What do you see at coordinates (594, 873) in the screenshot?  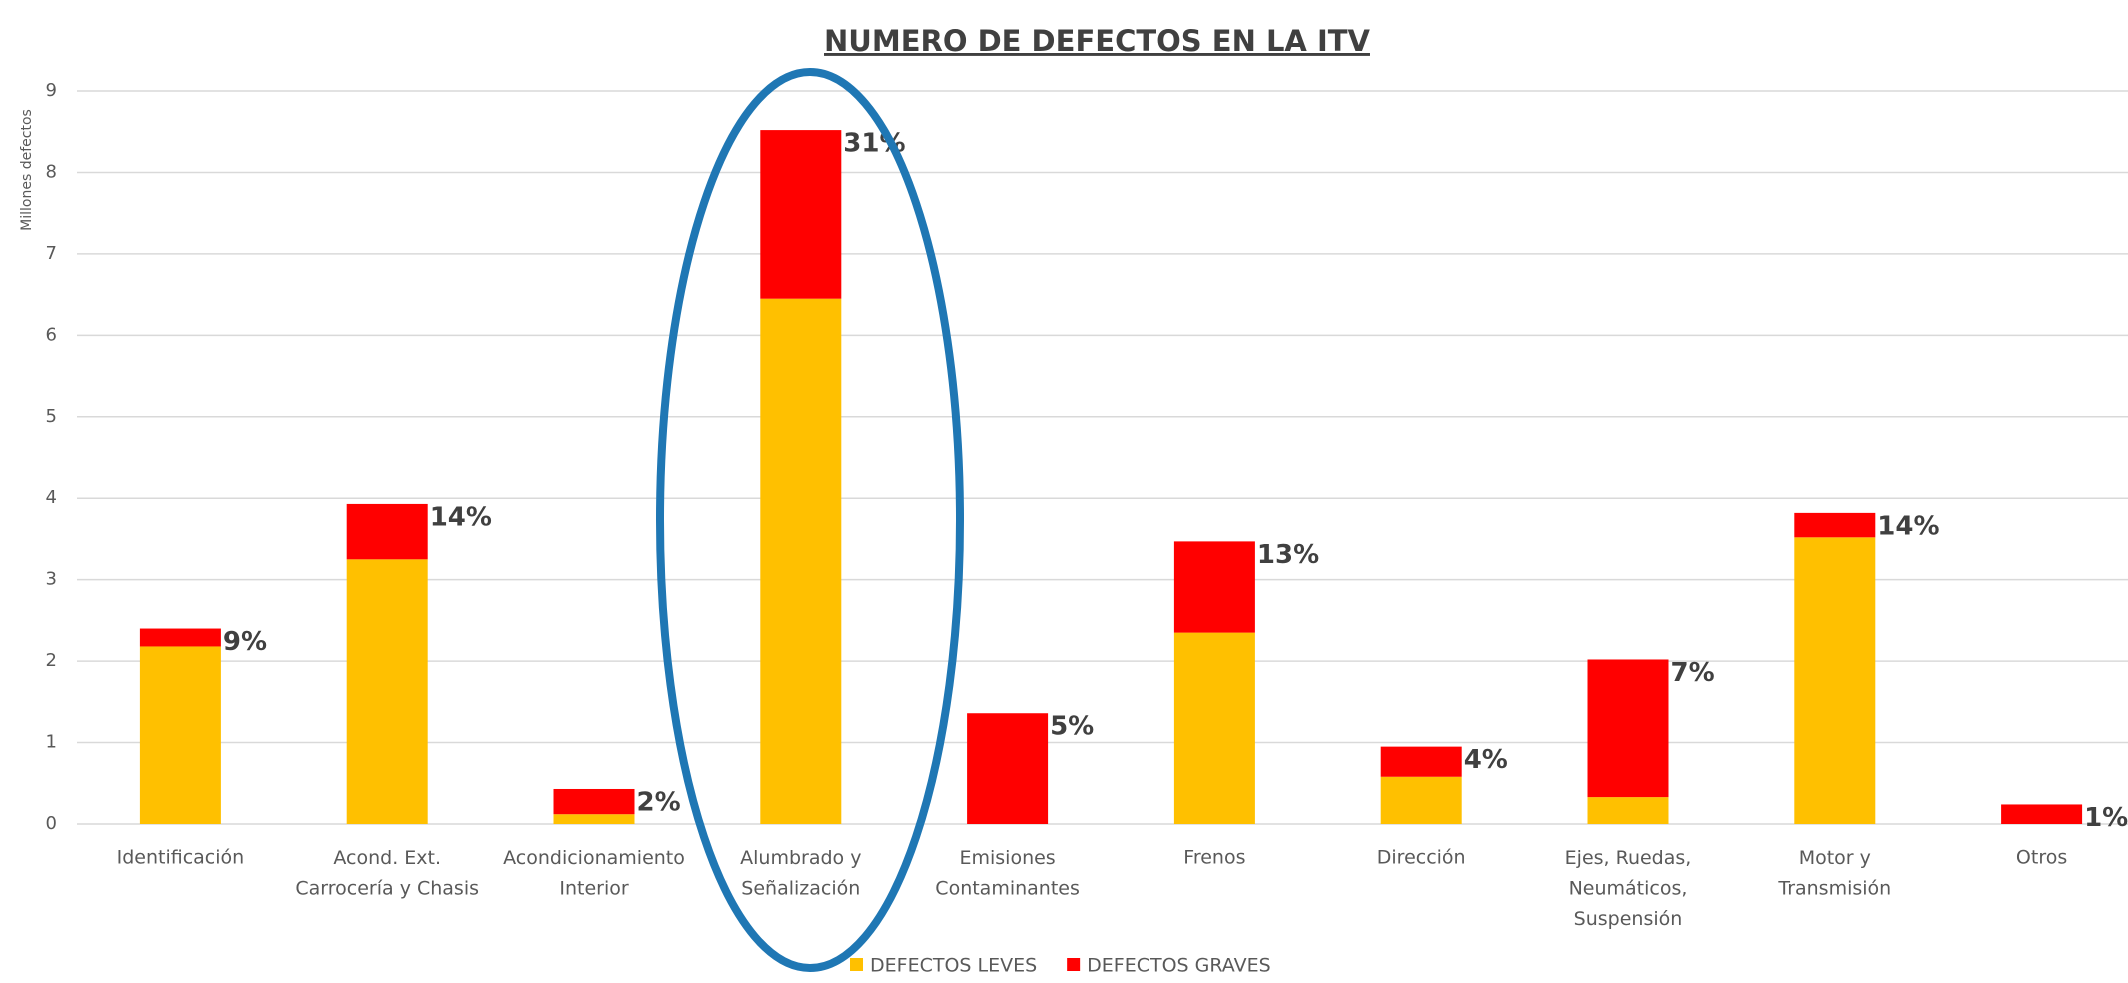 I see `x-tick-label: Acondicionamiento Interior` at bounding box center [594, 873].